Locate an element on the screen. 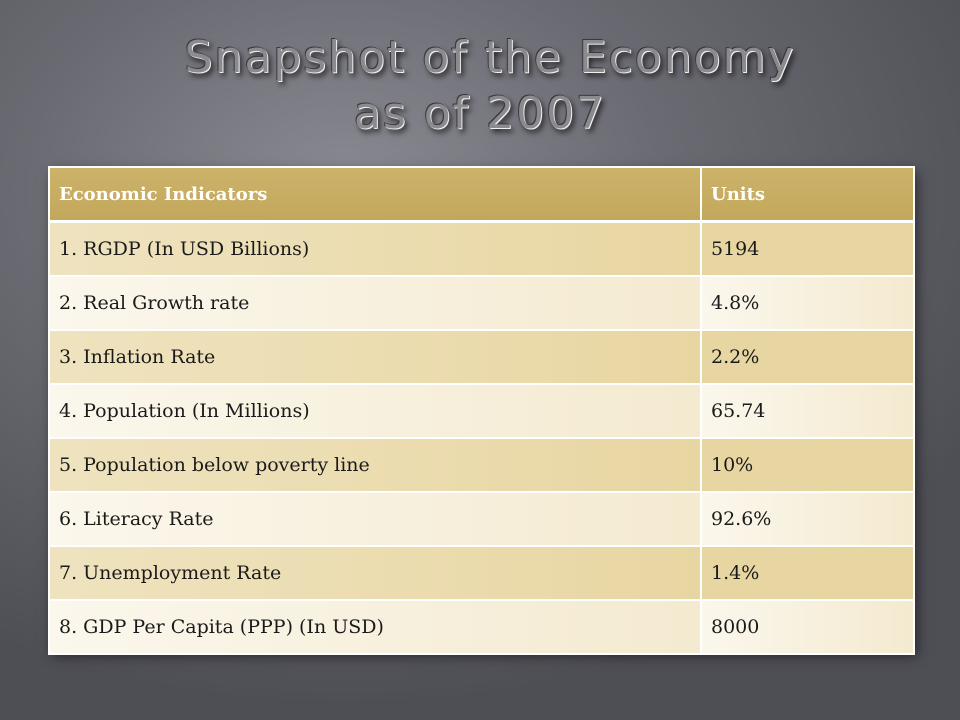 The height and width of the screenshot is (720, 960). table-row: 6. Literacy Rate 92.6% is located at coordinates (481, 519).